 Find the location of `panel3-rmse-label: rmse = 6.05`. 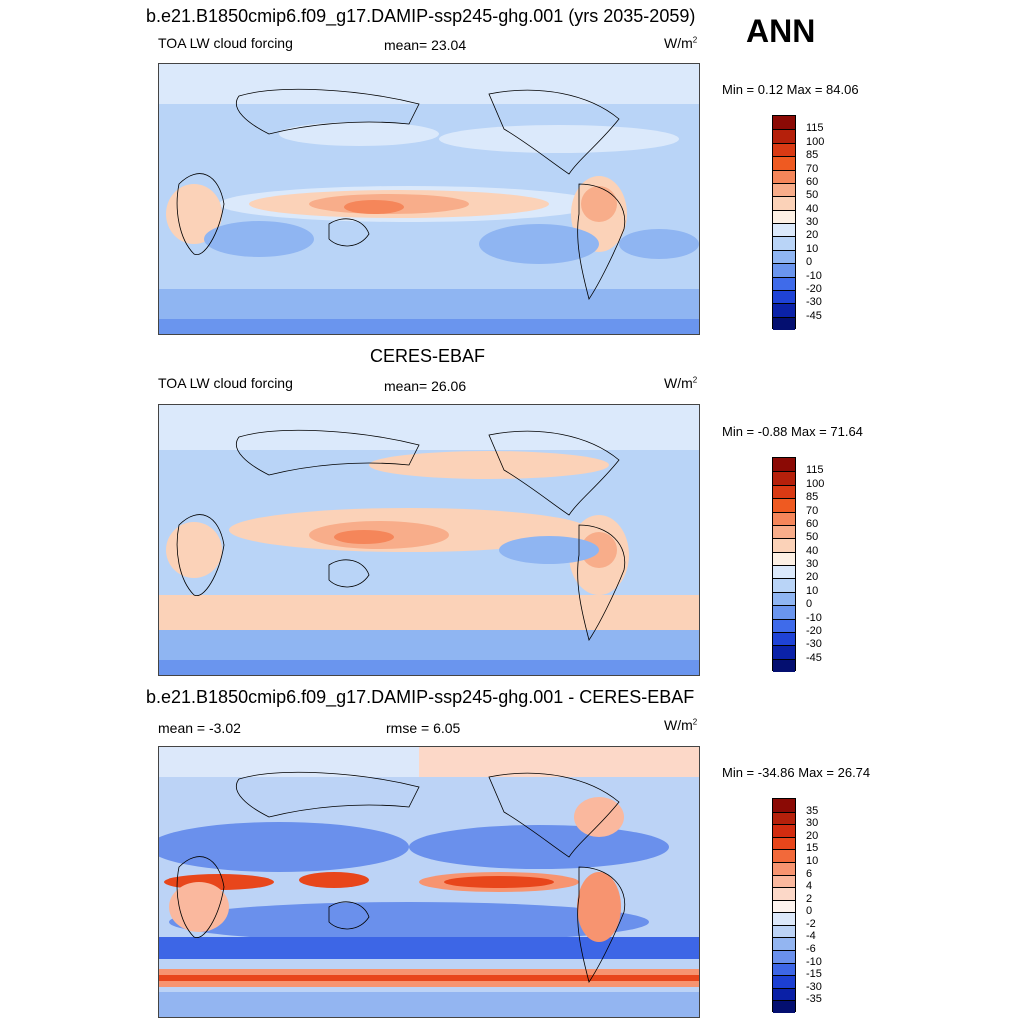

panel3-rmse-label: rmse = 6.05 is located at coordinates (423, 728).